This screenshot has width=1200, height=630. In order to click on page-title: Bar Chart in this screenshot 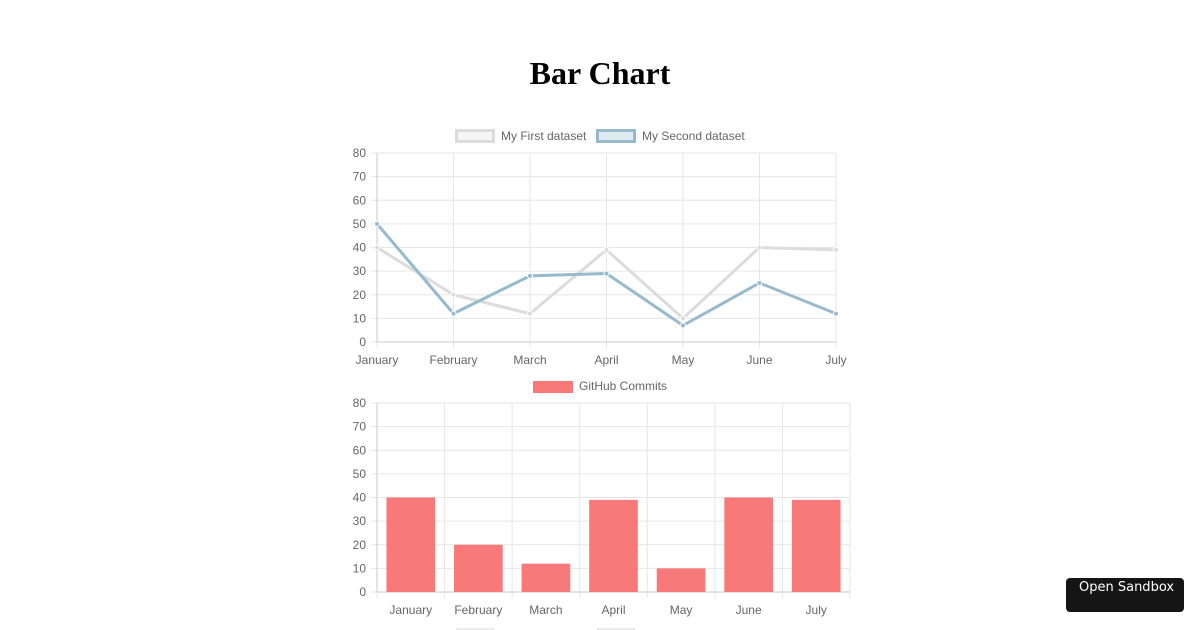, I will do `click(600, 73)`.